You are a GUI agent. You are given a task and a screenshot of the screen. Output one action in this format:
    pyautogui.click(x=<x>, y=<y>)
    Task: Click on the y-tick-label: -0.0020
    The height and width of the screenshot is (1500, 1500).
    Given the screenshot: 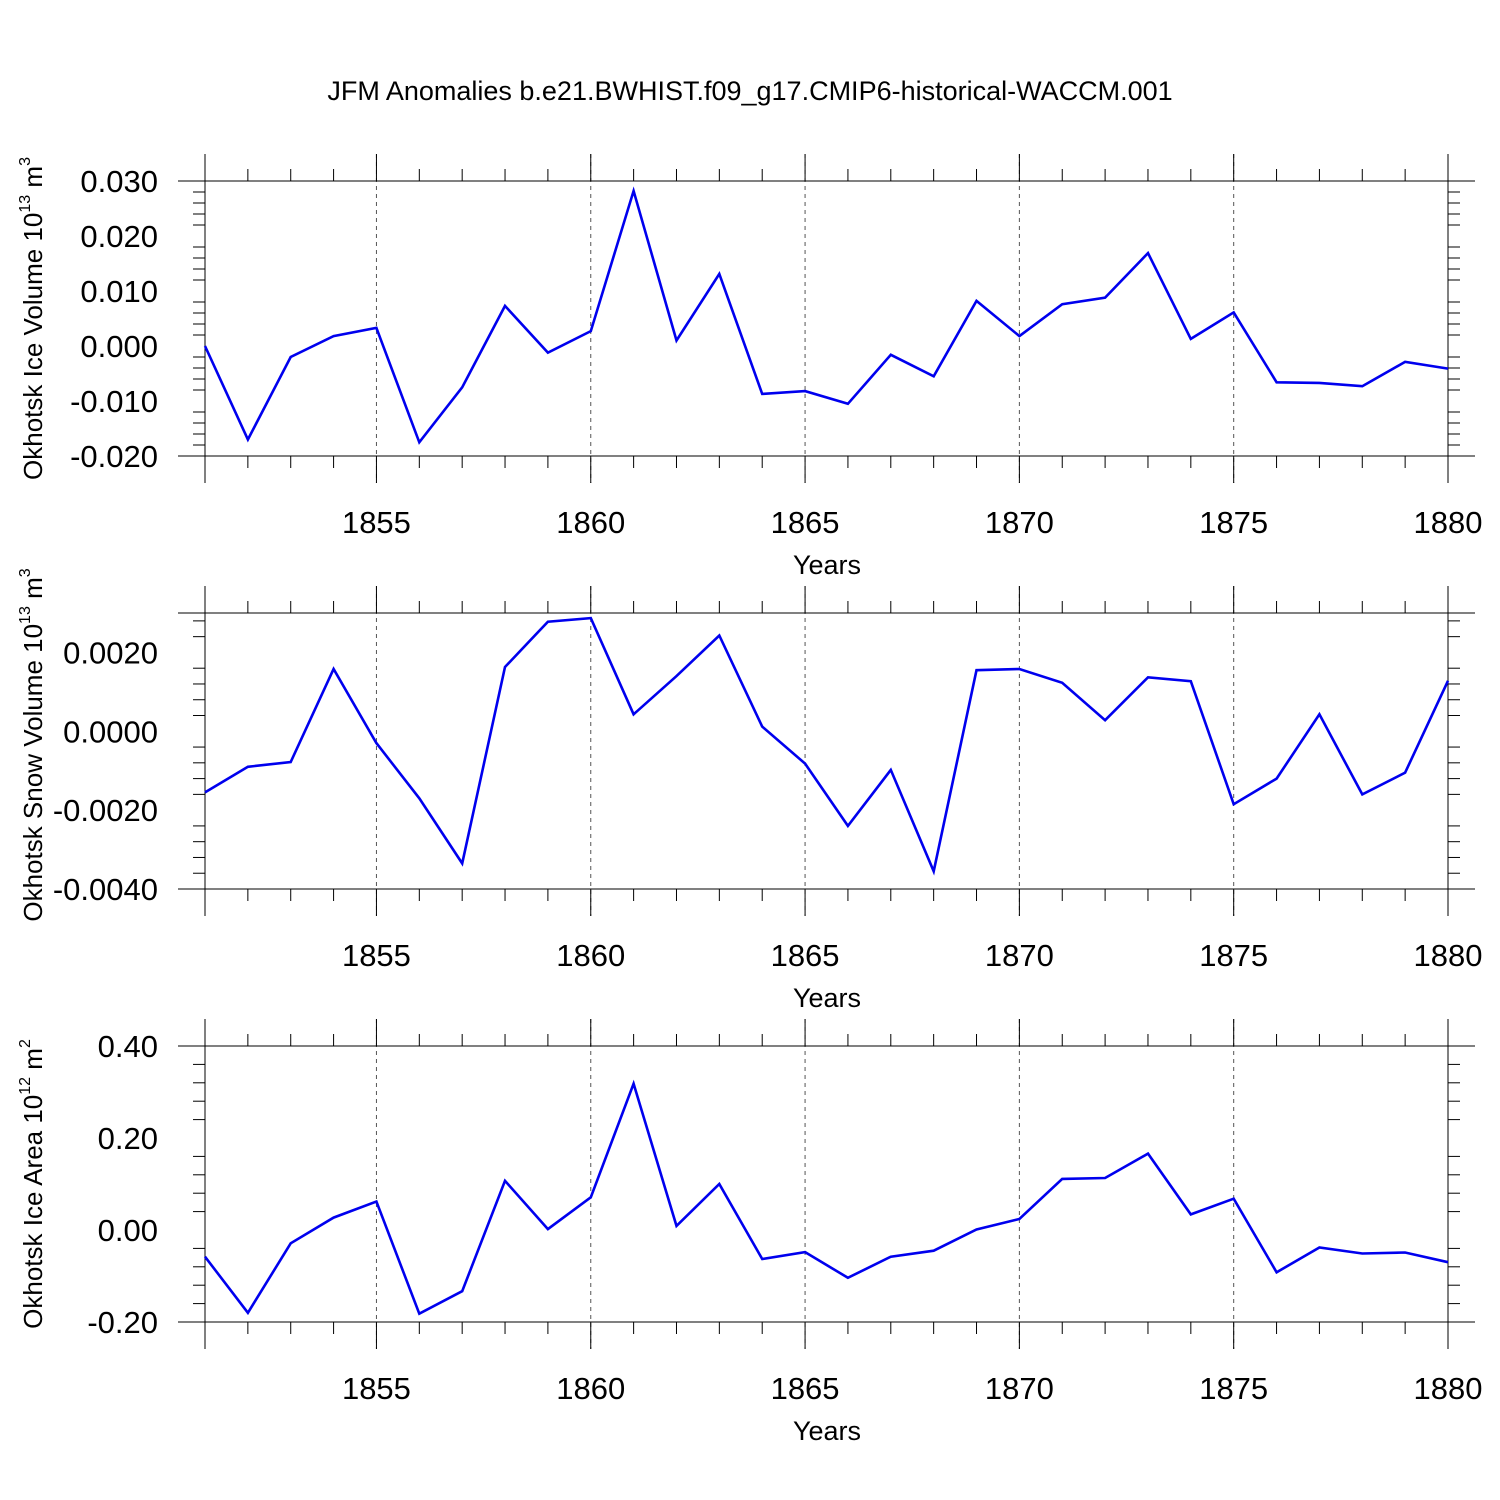 What is the action you would take?
    pyautogui.click(x=105, y=810)
    